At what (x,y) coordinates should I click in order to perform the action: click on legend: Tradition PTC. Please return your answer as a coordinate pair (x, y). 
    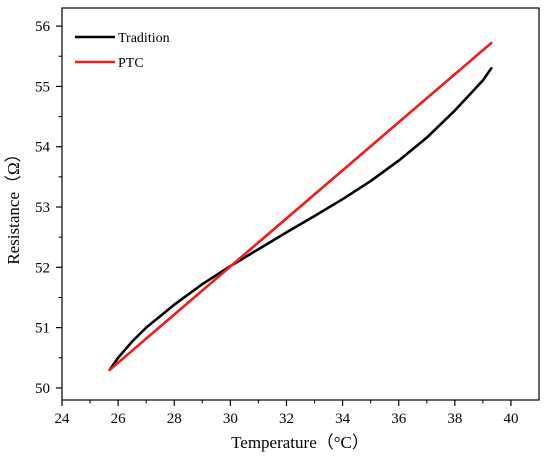
    Looking at the image, I should click on (122, 51).